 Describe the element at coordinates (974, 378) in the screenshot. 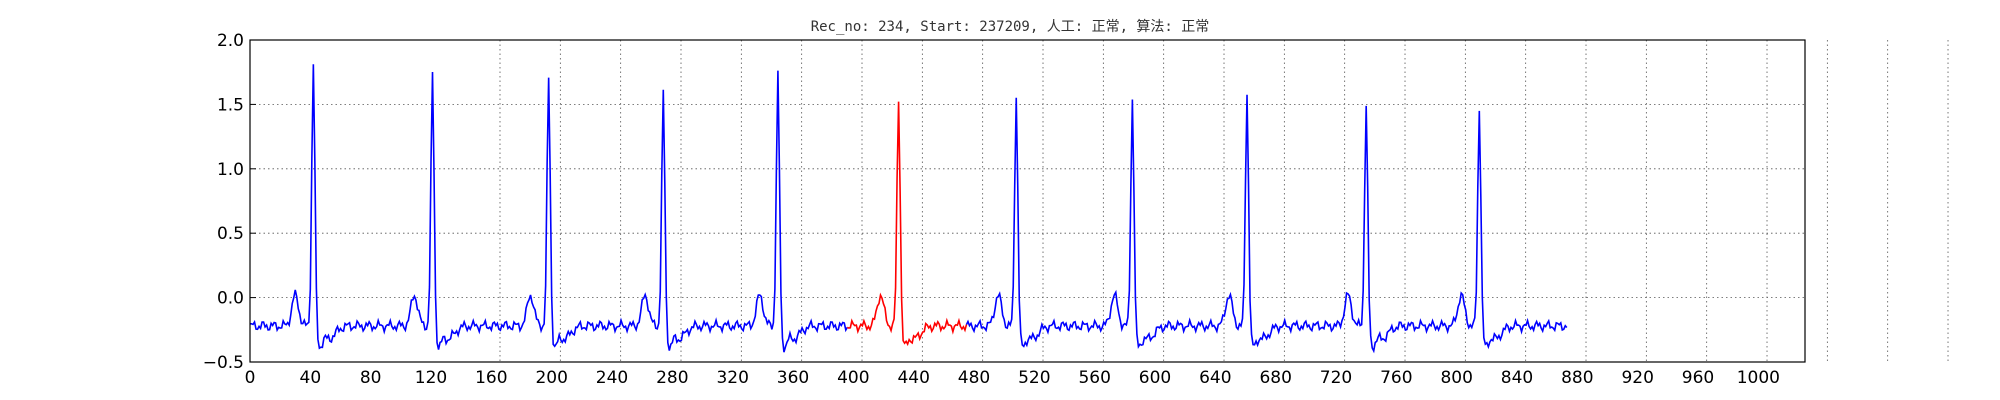

I see `x-tick-label-12: 480` at that location.